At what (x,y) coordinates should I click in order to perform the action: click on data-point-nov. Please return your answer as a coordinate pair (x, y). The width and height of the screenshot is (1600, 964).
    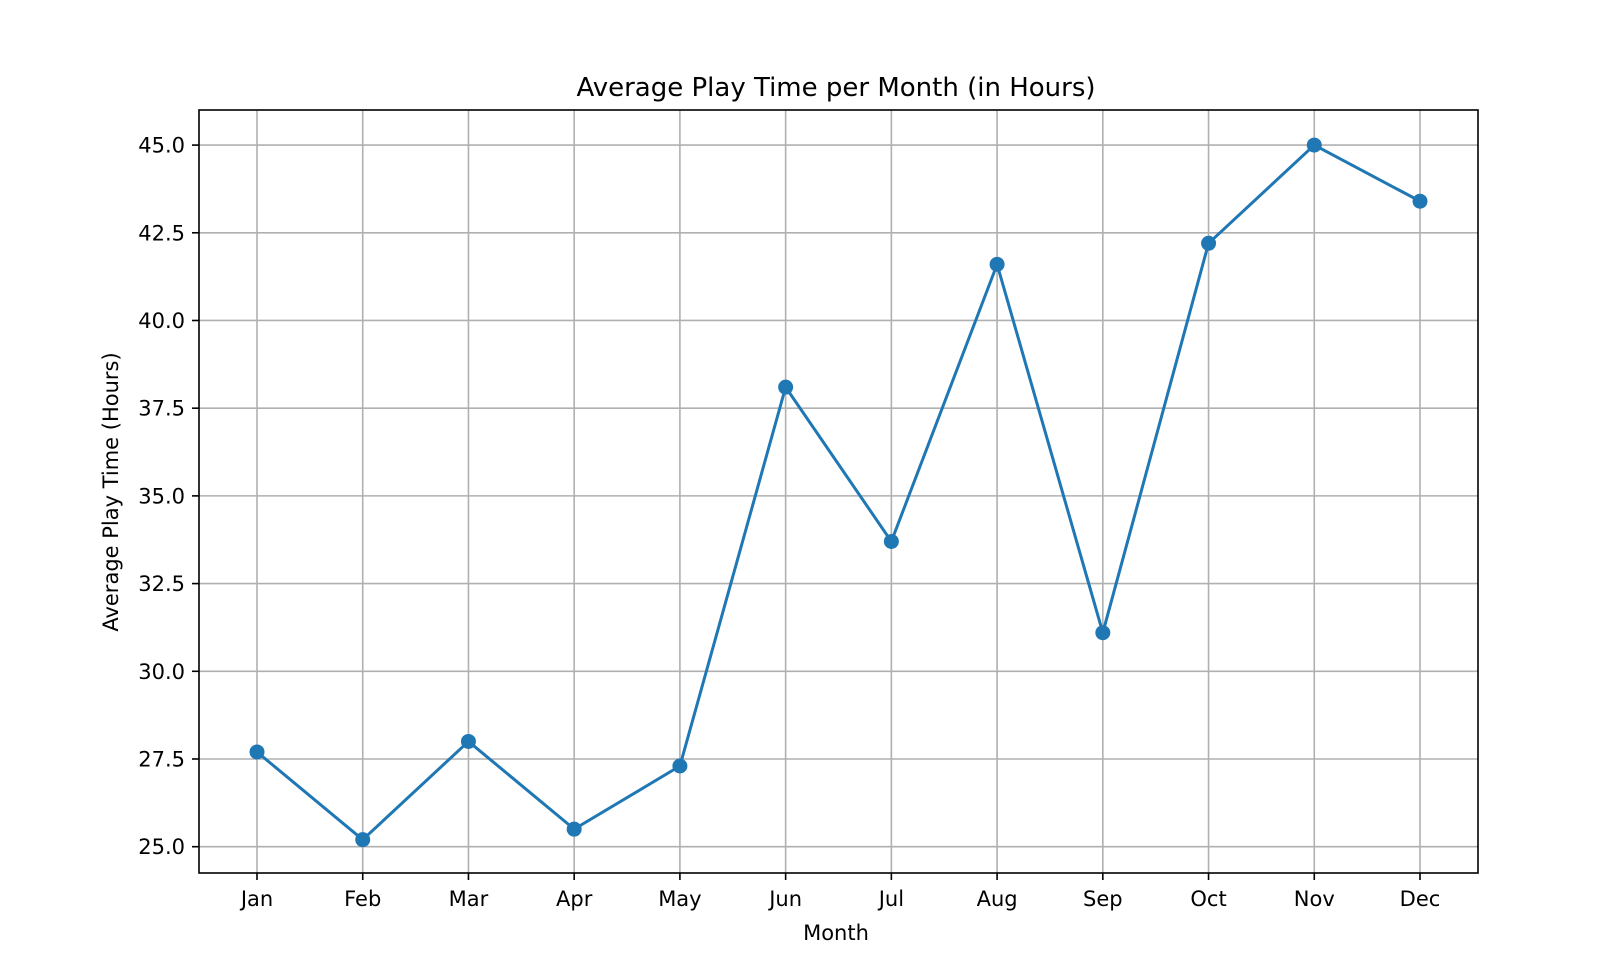
    Looking at the image, I should click on (1314, 145).